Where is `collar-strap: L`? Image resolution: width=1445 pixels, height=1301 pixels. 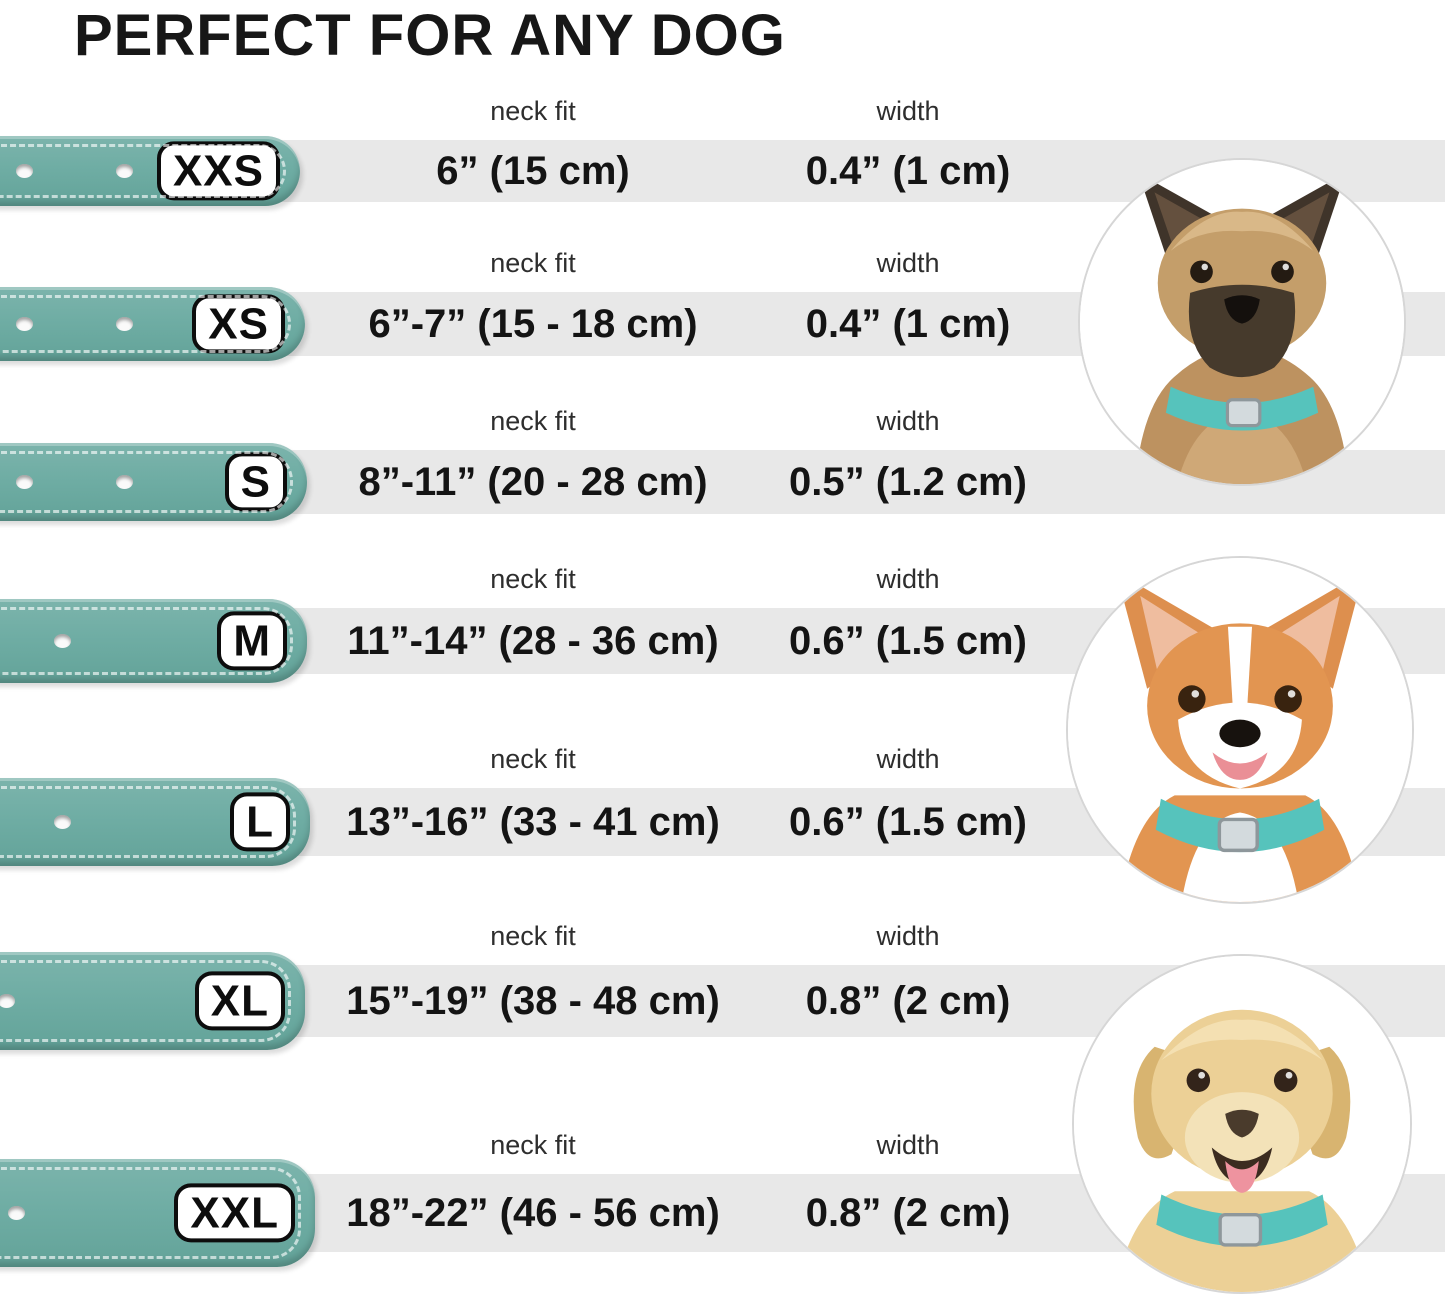
collar-strap: L is located at coordinates (155, 822).